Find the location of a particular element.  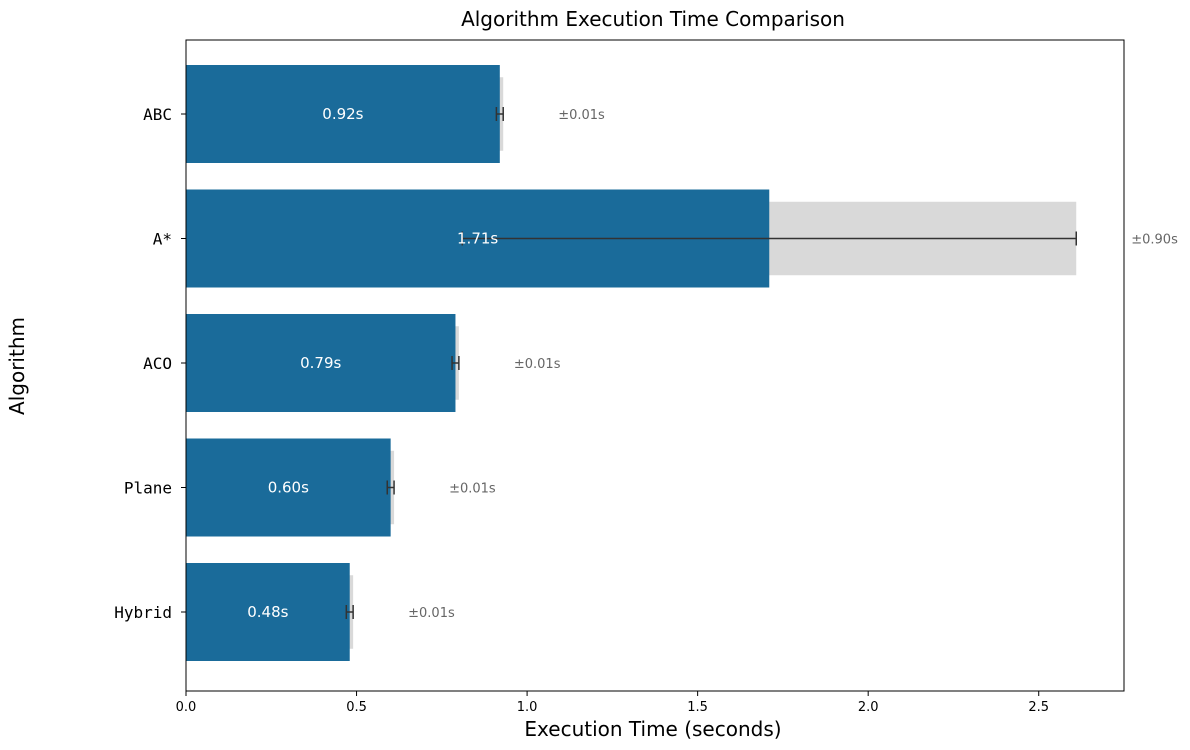

x-tick-label: 2.0 is located at coordinates (868, 707).